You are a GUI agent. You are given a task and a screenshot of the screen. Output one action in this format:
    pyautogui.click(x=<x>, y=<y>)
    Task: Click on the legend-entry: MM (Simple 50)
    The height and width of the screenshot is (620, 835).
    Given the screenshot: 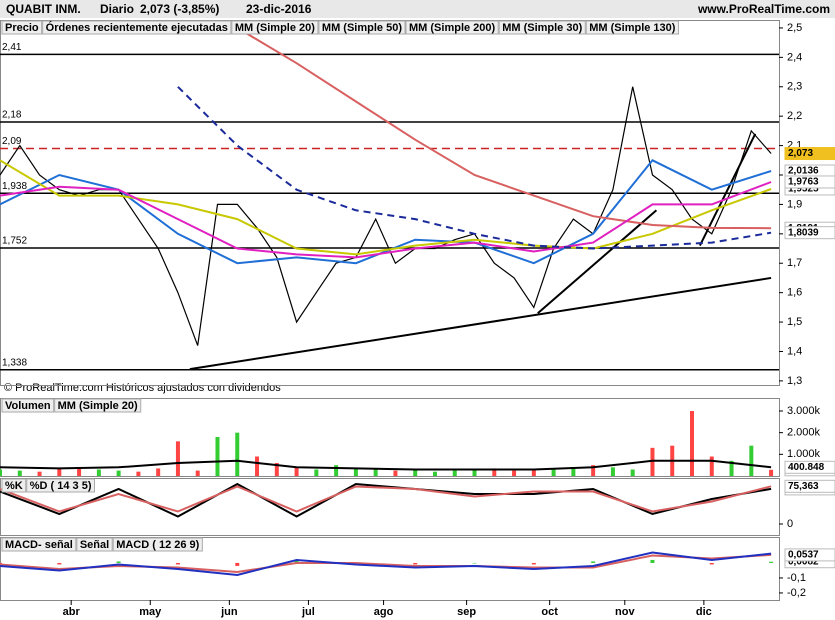 What is the action you would take?
    pyautogui.click(x=362, y=28)
    